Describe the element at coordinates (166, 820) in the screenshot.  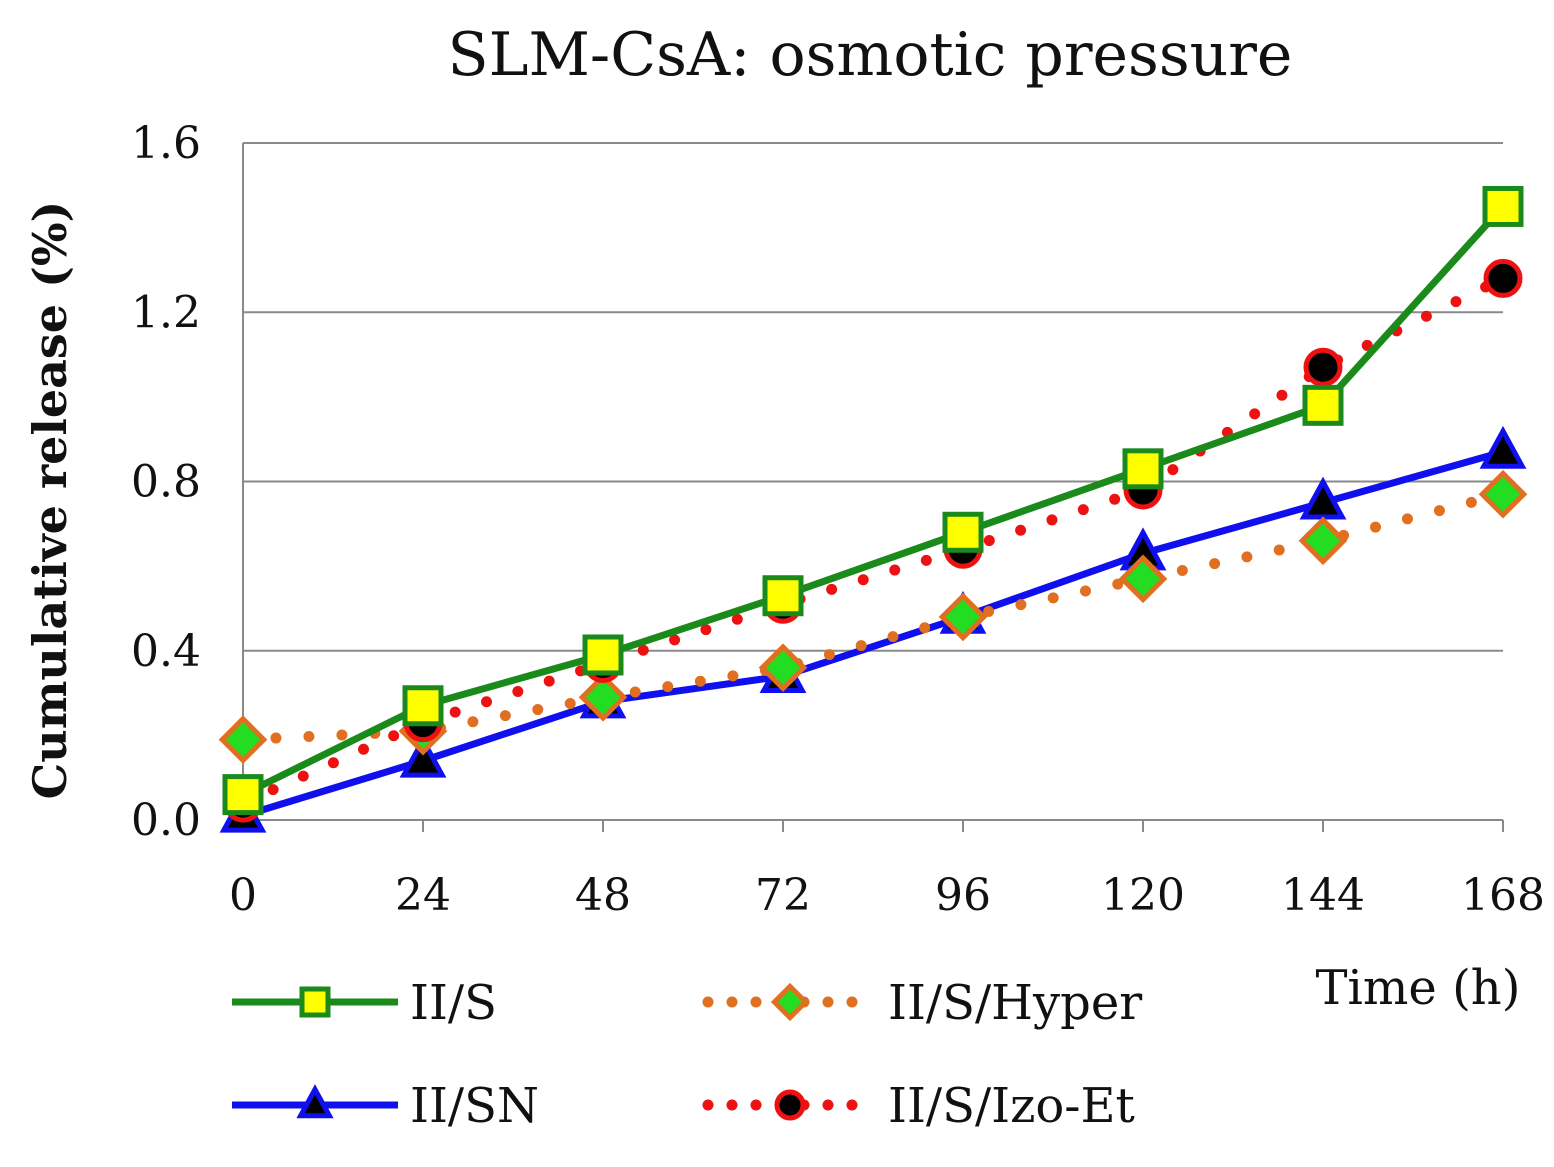
I see `y-tick-label: 0.0` at that location.